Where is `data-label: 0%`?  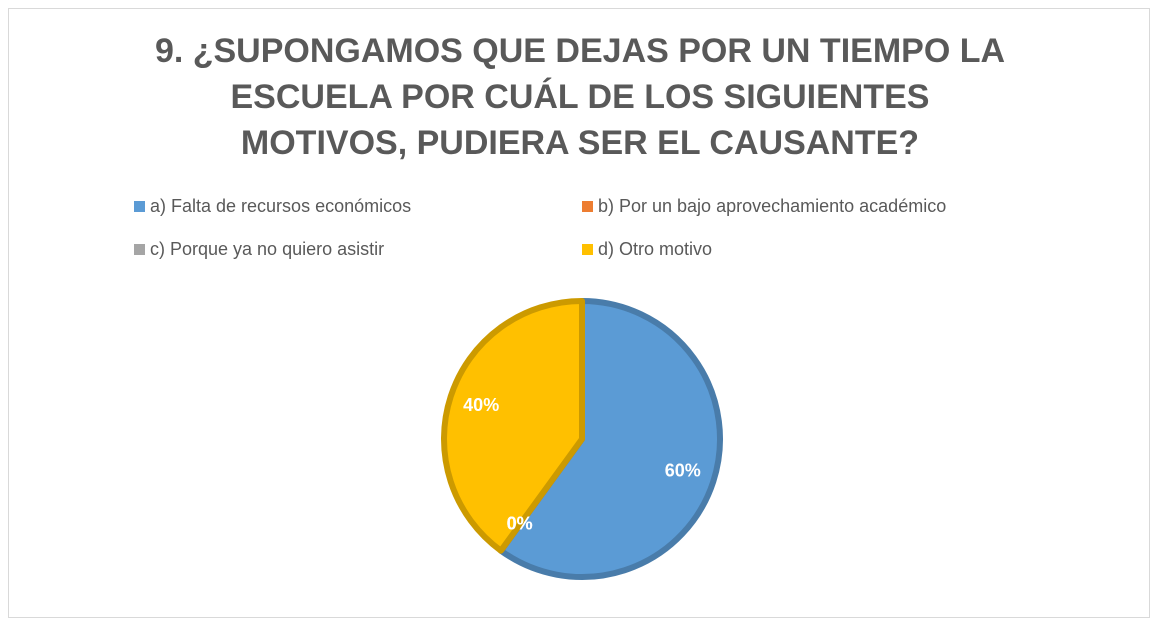 data-label: 0% is located at coordinates (520, 524).